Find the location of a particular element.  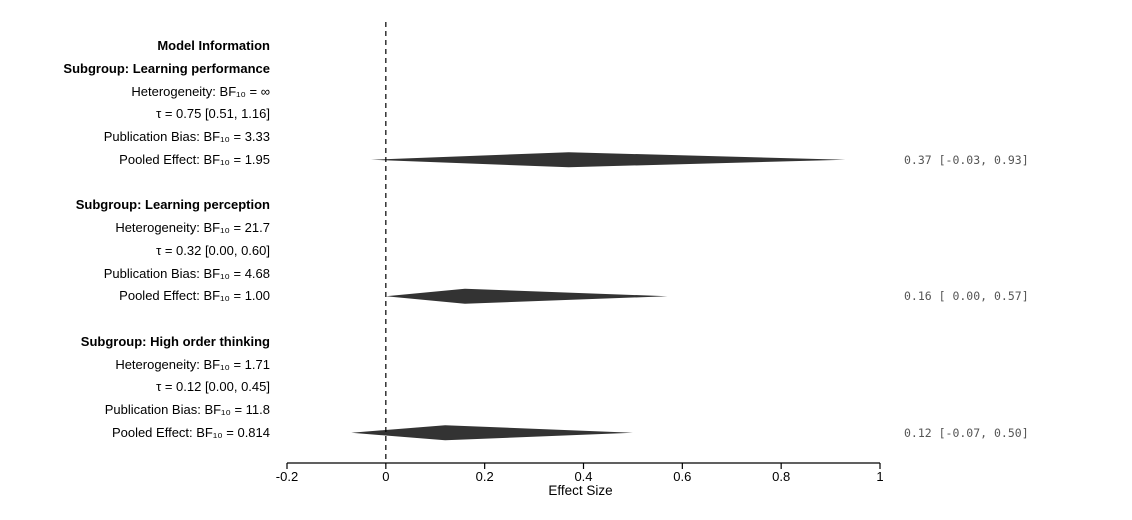

row-label: Heterogeneity: BF₁₀ = 1.71 is located at coordinates (192, 364).